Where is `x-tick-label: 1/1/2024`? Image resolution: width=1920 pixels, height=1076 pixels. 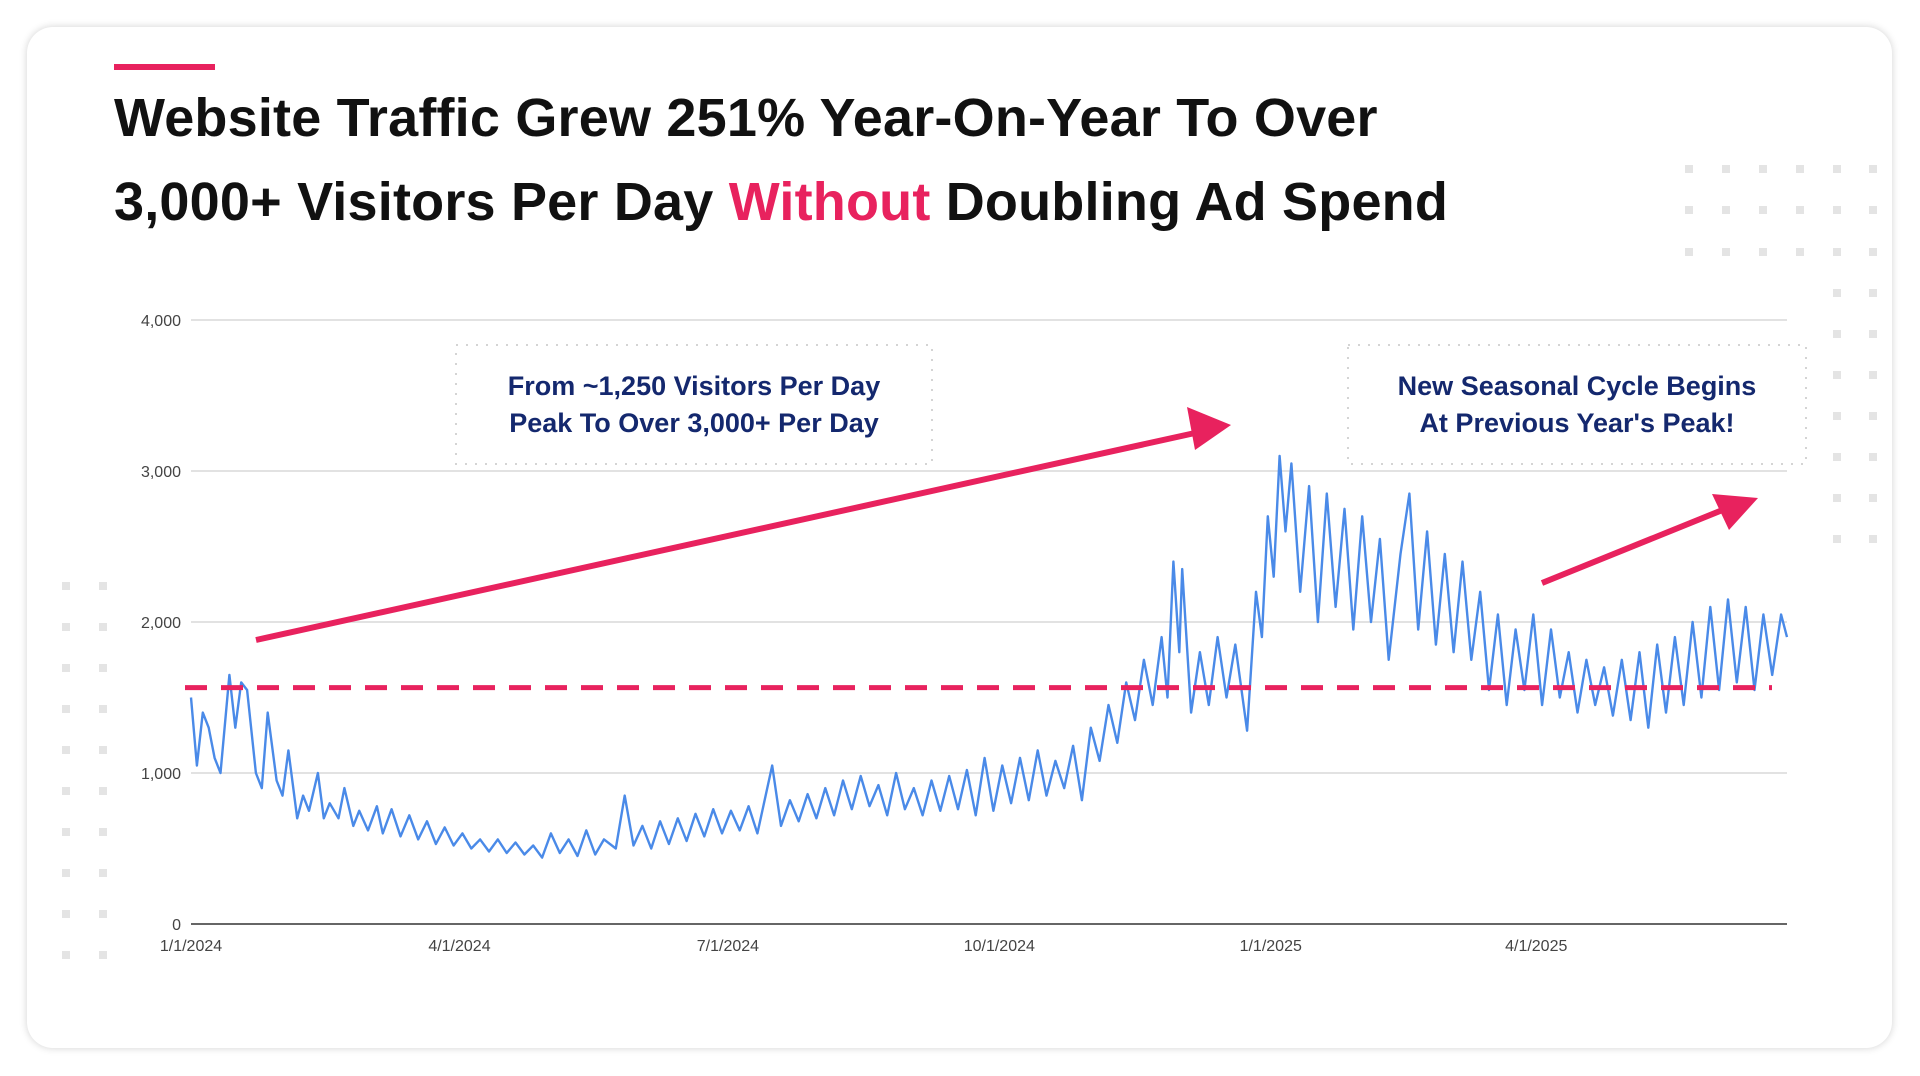 x-tick-label: 1/1/2024 is located at coordinates (191, 946).